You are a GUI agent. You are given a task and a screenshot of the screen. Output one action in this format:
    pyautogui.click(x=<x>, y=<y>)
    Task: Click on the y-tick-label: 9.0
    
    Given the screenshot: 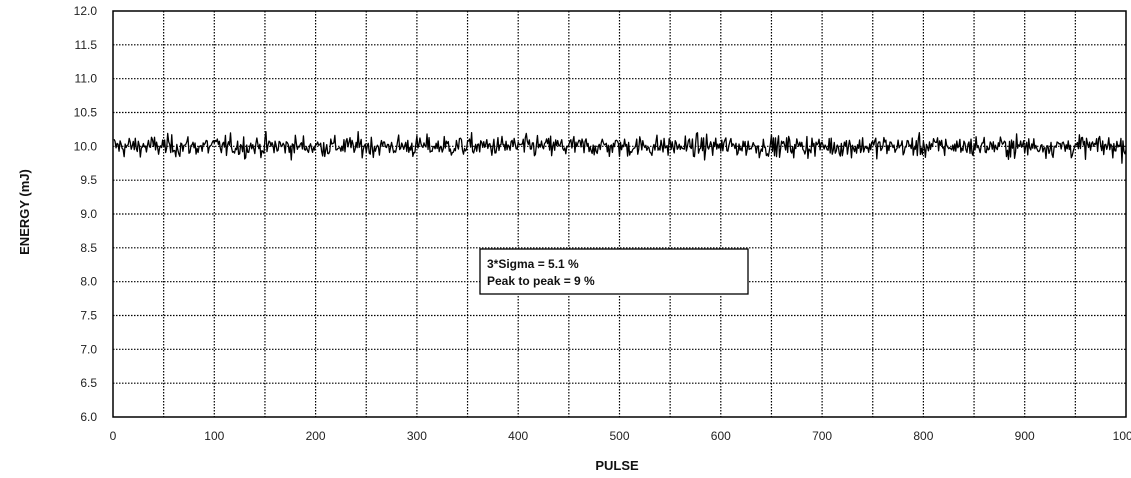 What is the action you would take?
    pyautogui.click(x=88, y=214)
    